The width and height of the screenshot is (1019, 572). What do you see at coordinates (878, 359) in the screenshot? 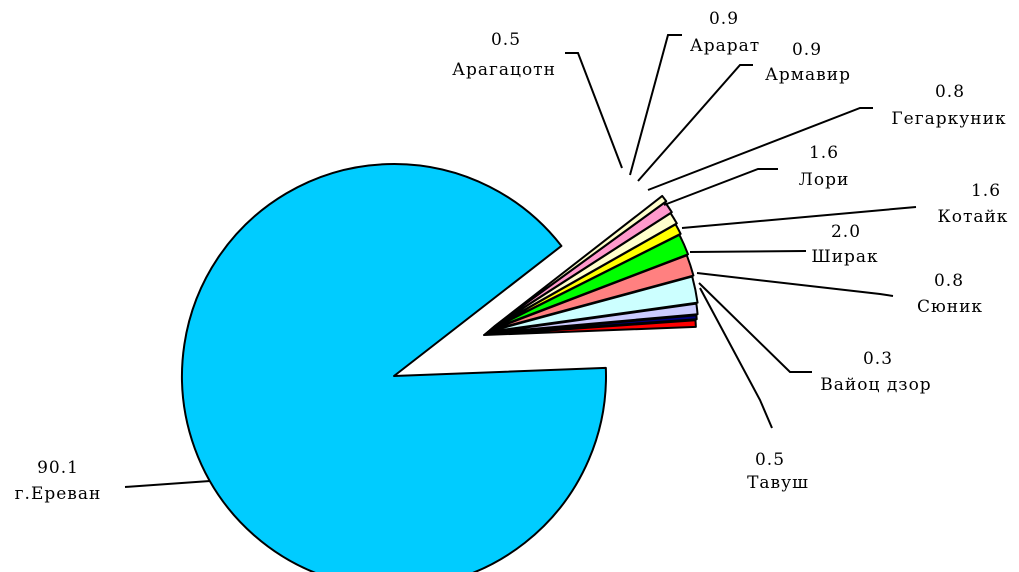
I see `slice-value-label: 0.3` at bounding box center [878, 359].